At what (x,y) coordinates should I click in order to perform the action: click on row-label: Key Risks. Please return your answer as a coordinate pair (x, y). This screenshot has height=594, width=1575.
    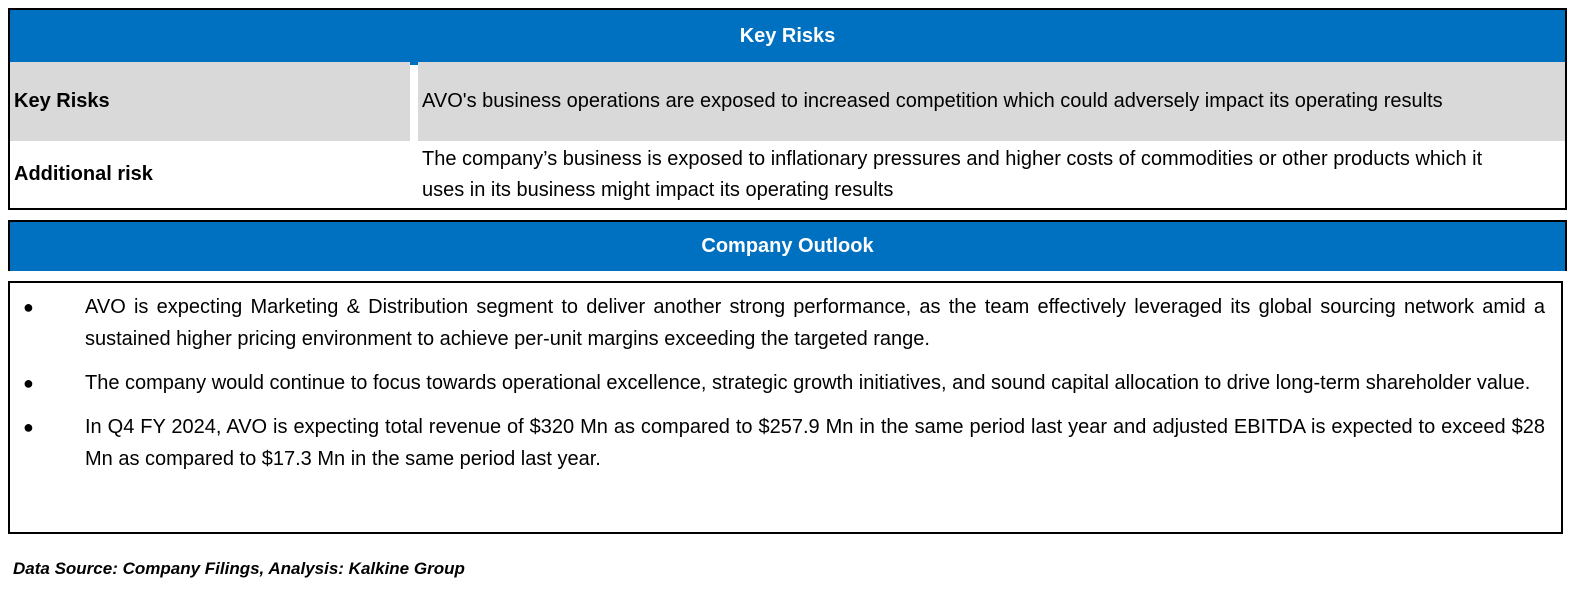
    Looking at the image, I should click on (210, 101).